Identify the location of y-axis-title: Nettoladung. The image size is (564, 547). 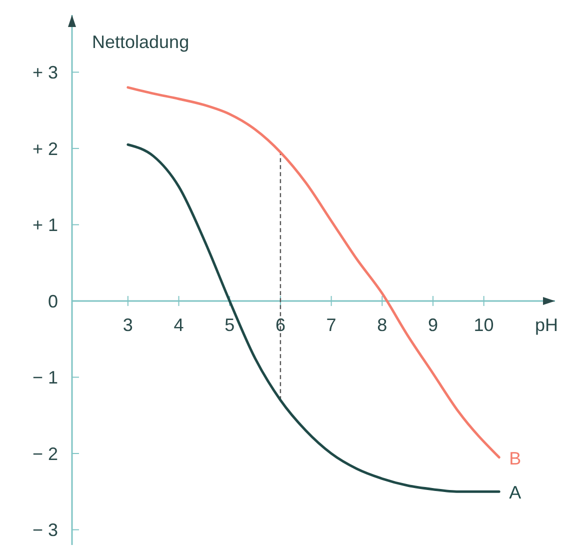
(141, 42).